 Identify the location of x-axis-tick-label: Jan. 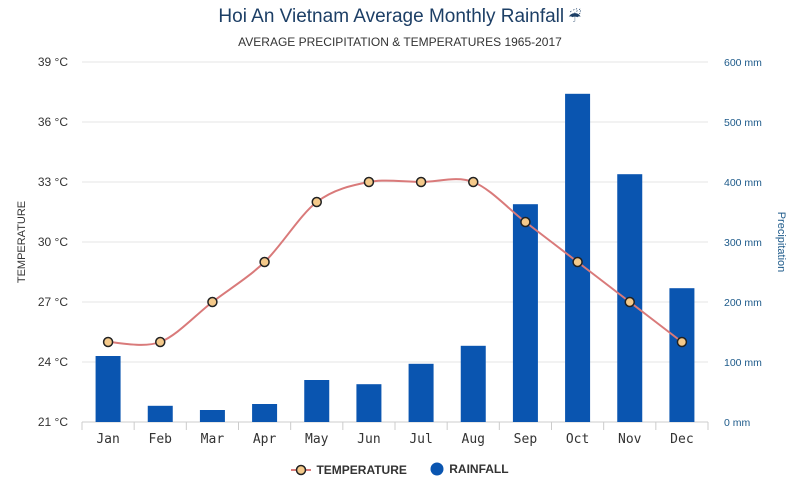
(107, 439).